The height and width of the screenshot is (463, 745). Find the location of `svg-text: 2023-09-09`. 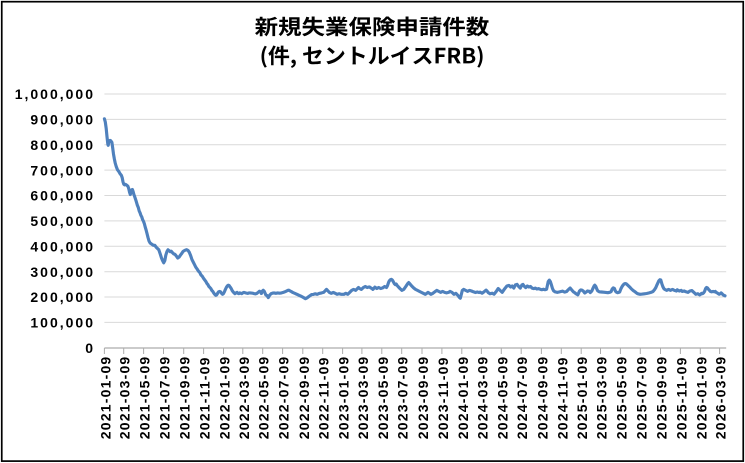

svg-text: 2023-09-09 is located at coordinates (423, 398).